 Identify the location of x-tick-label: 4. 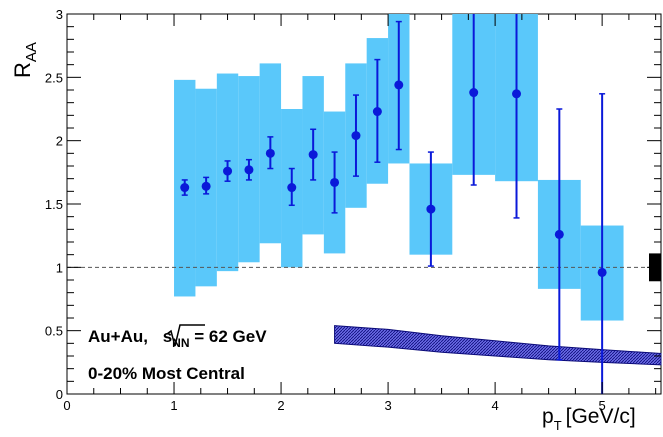
(494, 405).